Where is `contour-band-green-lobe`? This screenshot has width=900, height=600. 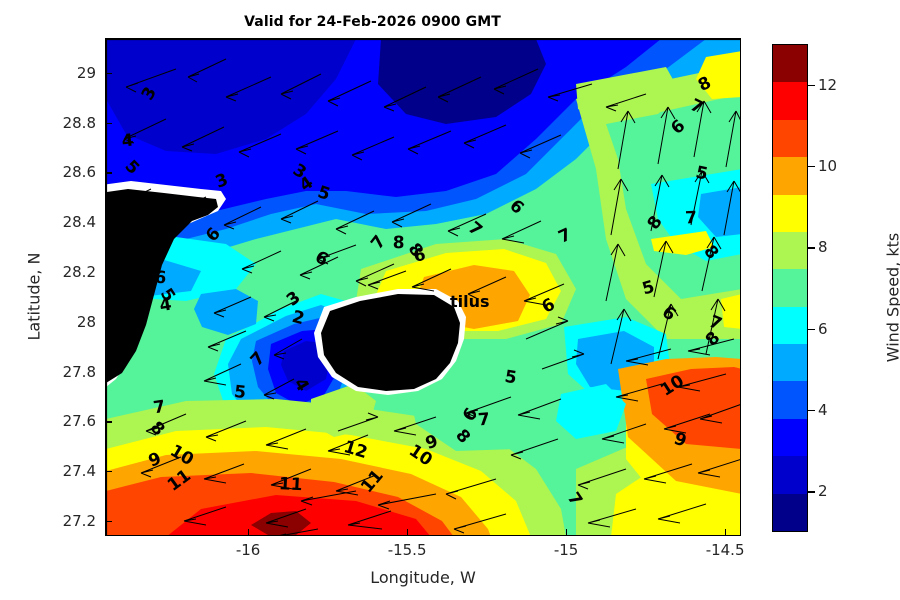 contour-band-green-lobe is located at coordinates (628, 95).